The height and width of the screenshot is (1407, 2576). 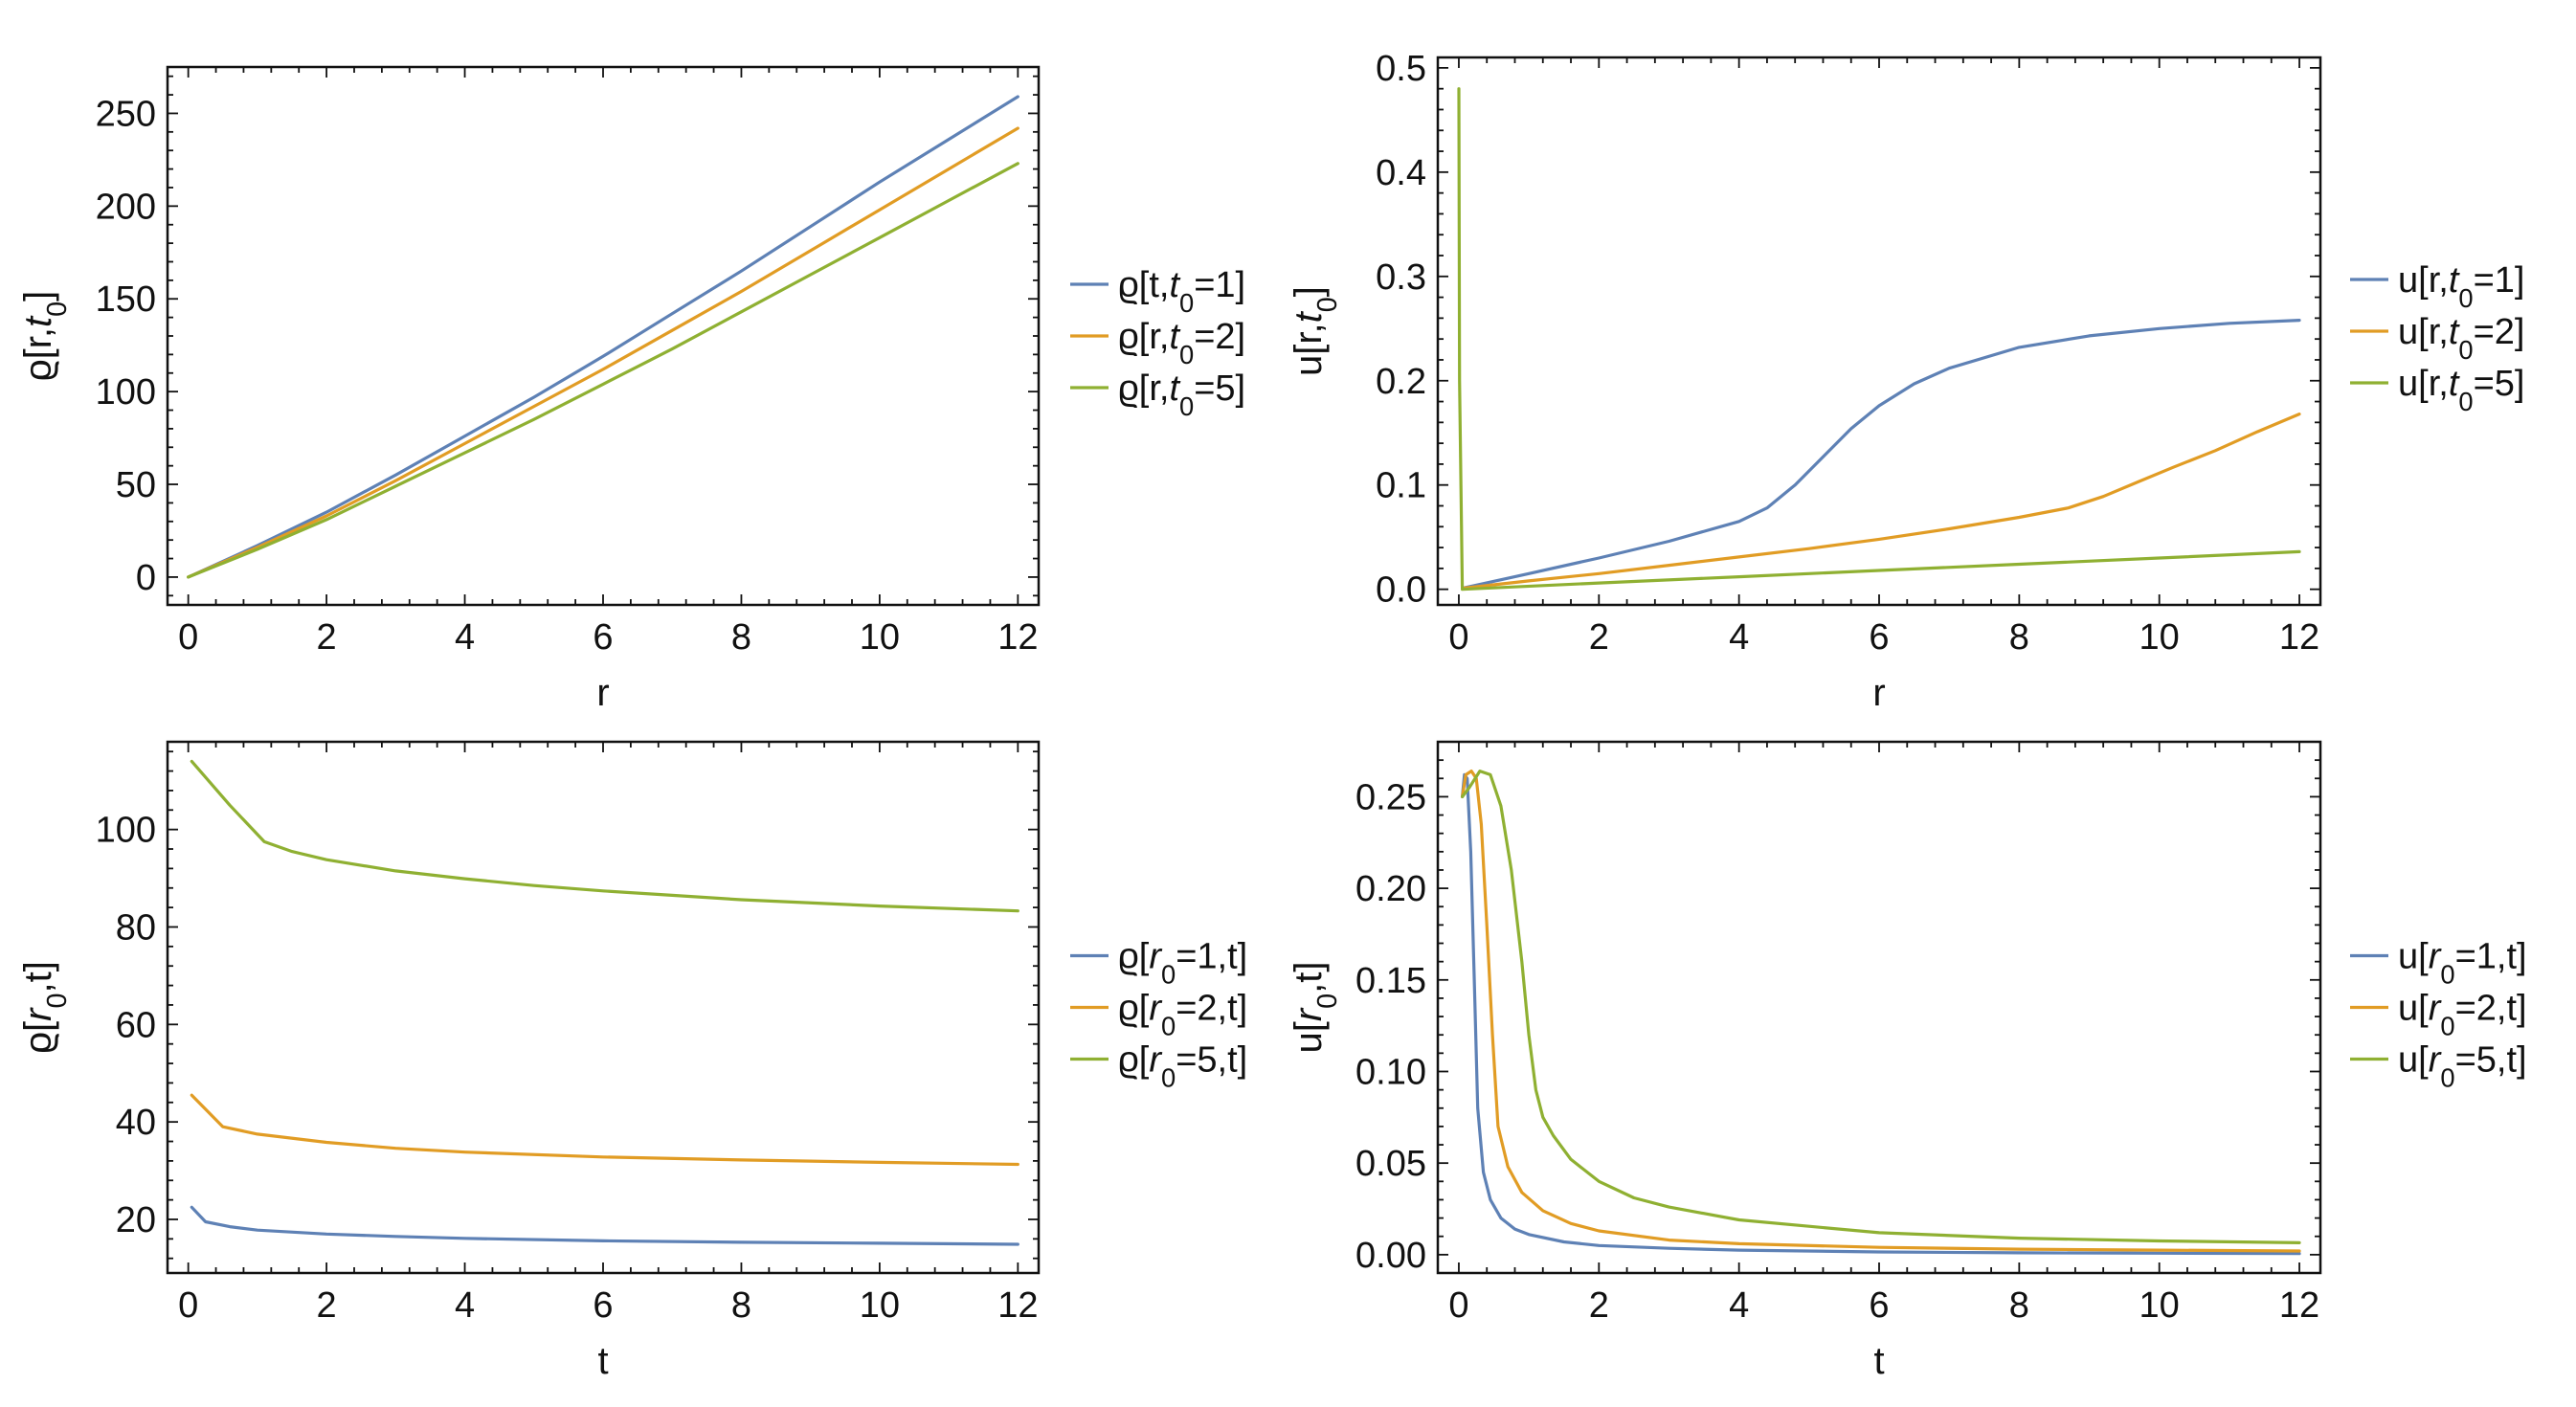 I want to click on legend-entry: ϱ[r,t0=2], so click(x=1181, y=343).